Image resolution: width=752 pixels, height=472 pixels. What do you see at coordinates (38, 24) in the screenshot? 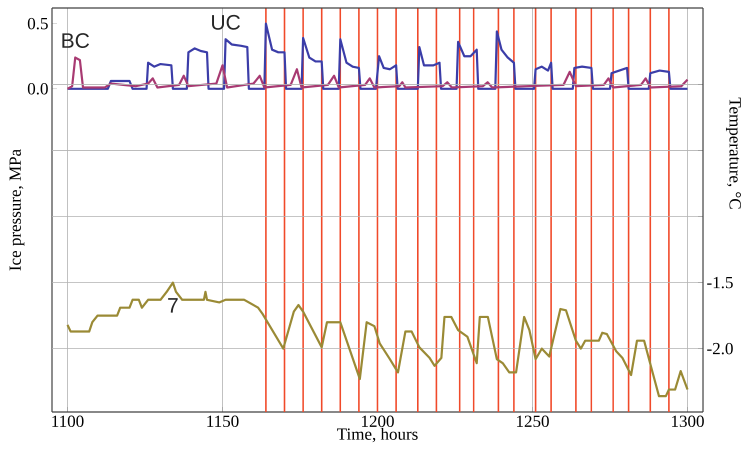
I see `y-tick-label: 0.5` at bounding box center [38, 24].